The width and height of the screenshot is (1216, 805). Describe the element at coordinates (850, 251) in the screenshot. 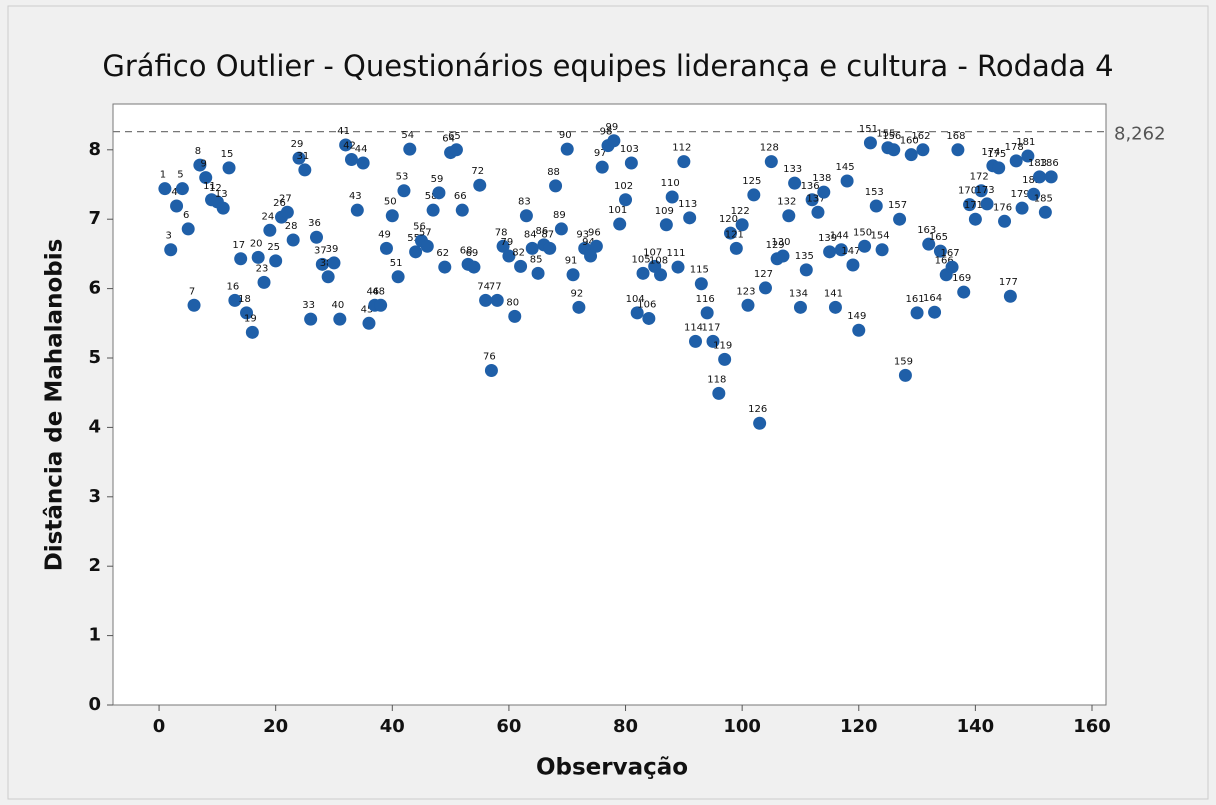

I see `point-label: 147` at that location.